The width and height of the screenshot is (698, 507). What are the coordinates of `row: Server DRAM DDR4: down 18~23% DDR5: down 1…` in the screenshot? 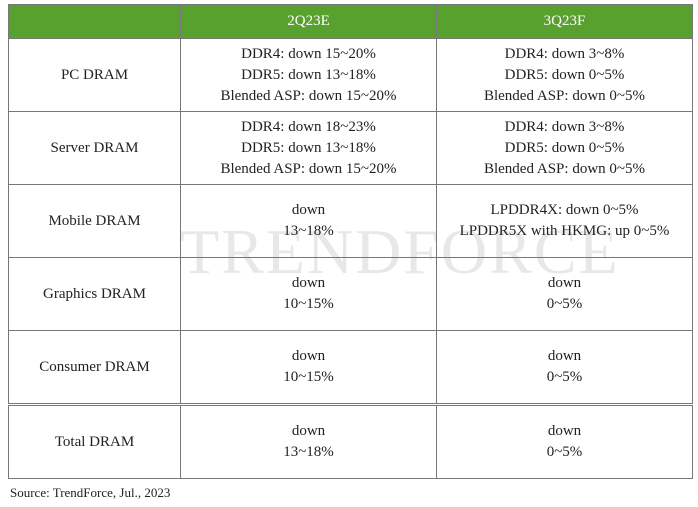 It's located at (350, 148).